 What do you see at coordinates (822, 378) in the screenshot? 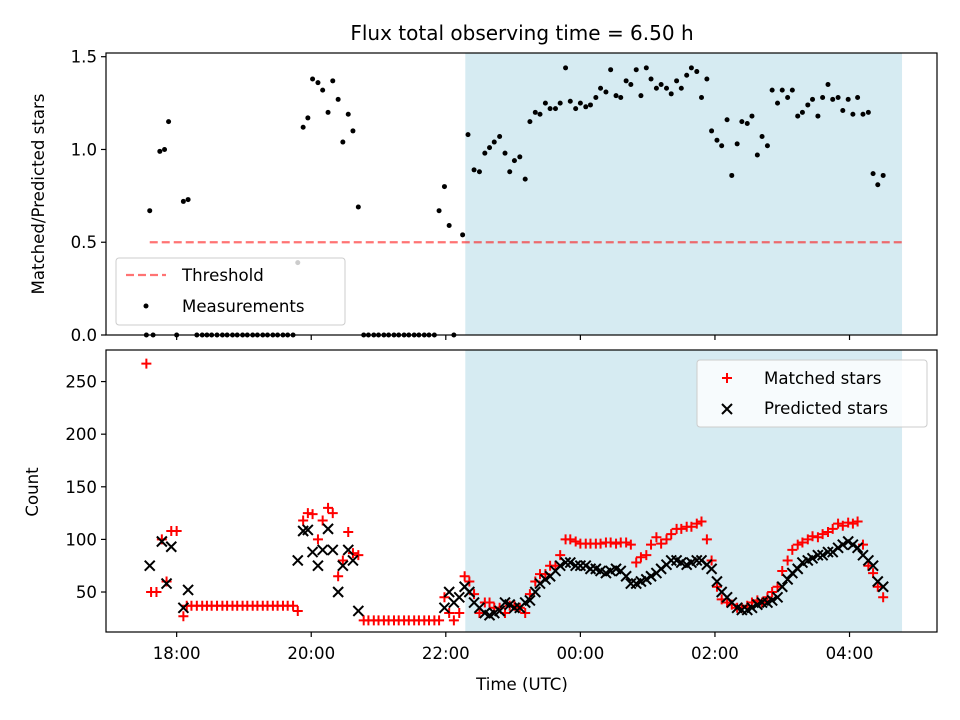
I see `legend-matched-label: Matched stars` at bounding box center [822, 378].